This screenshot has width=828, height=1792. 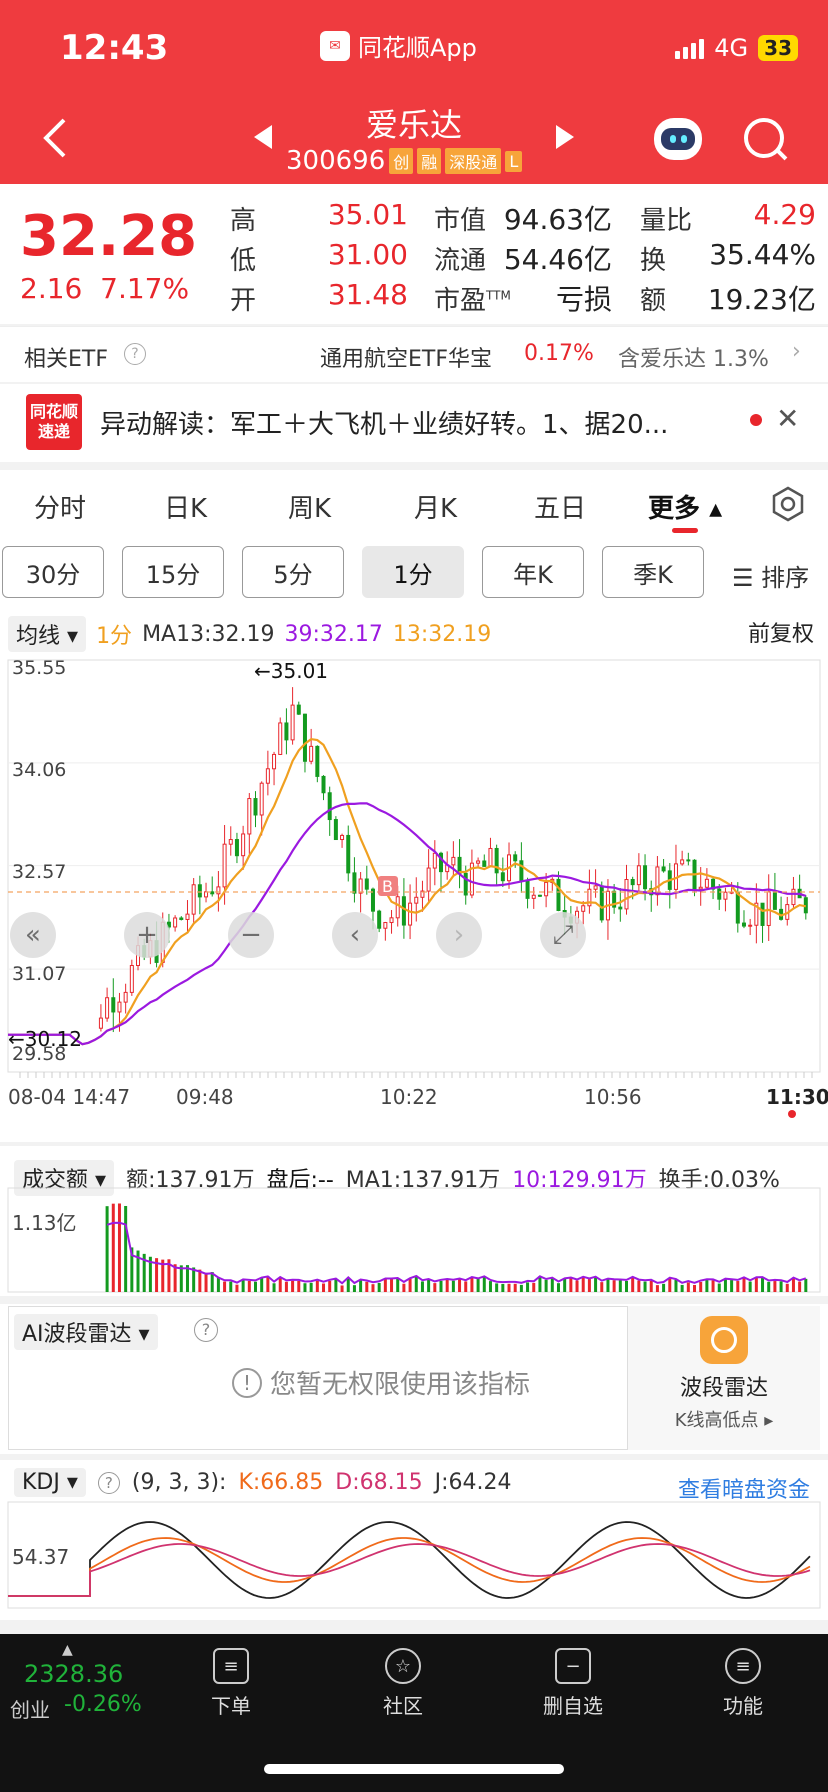 I want to click on stock-name: 爱乐达, so click(x=413, y=125).